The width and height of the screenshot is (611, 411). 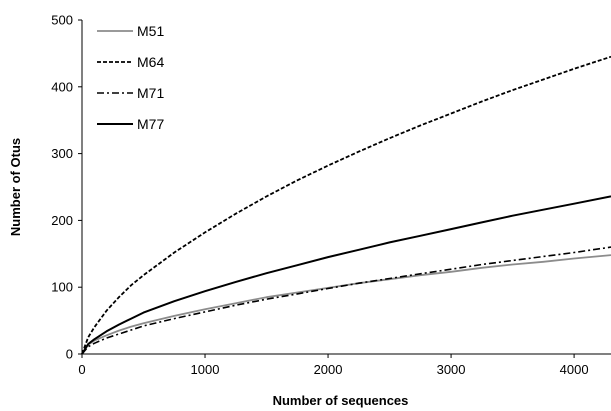 I want to click on legend-label-m77: M77, so click(x=150, y=124).